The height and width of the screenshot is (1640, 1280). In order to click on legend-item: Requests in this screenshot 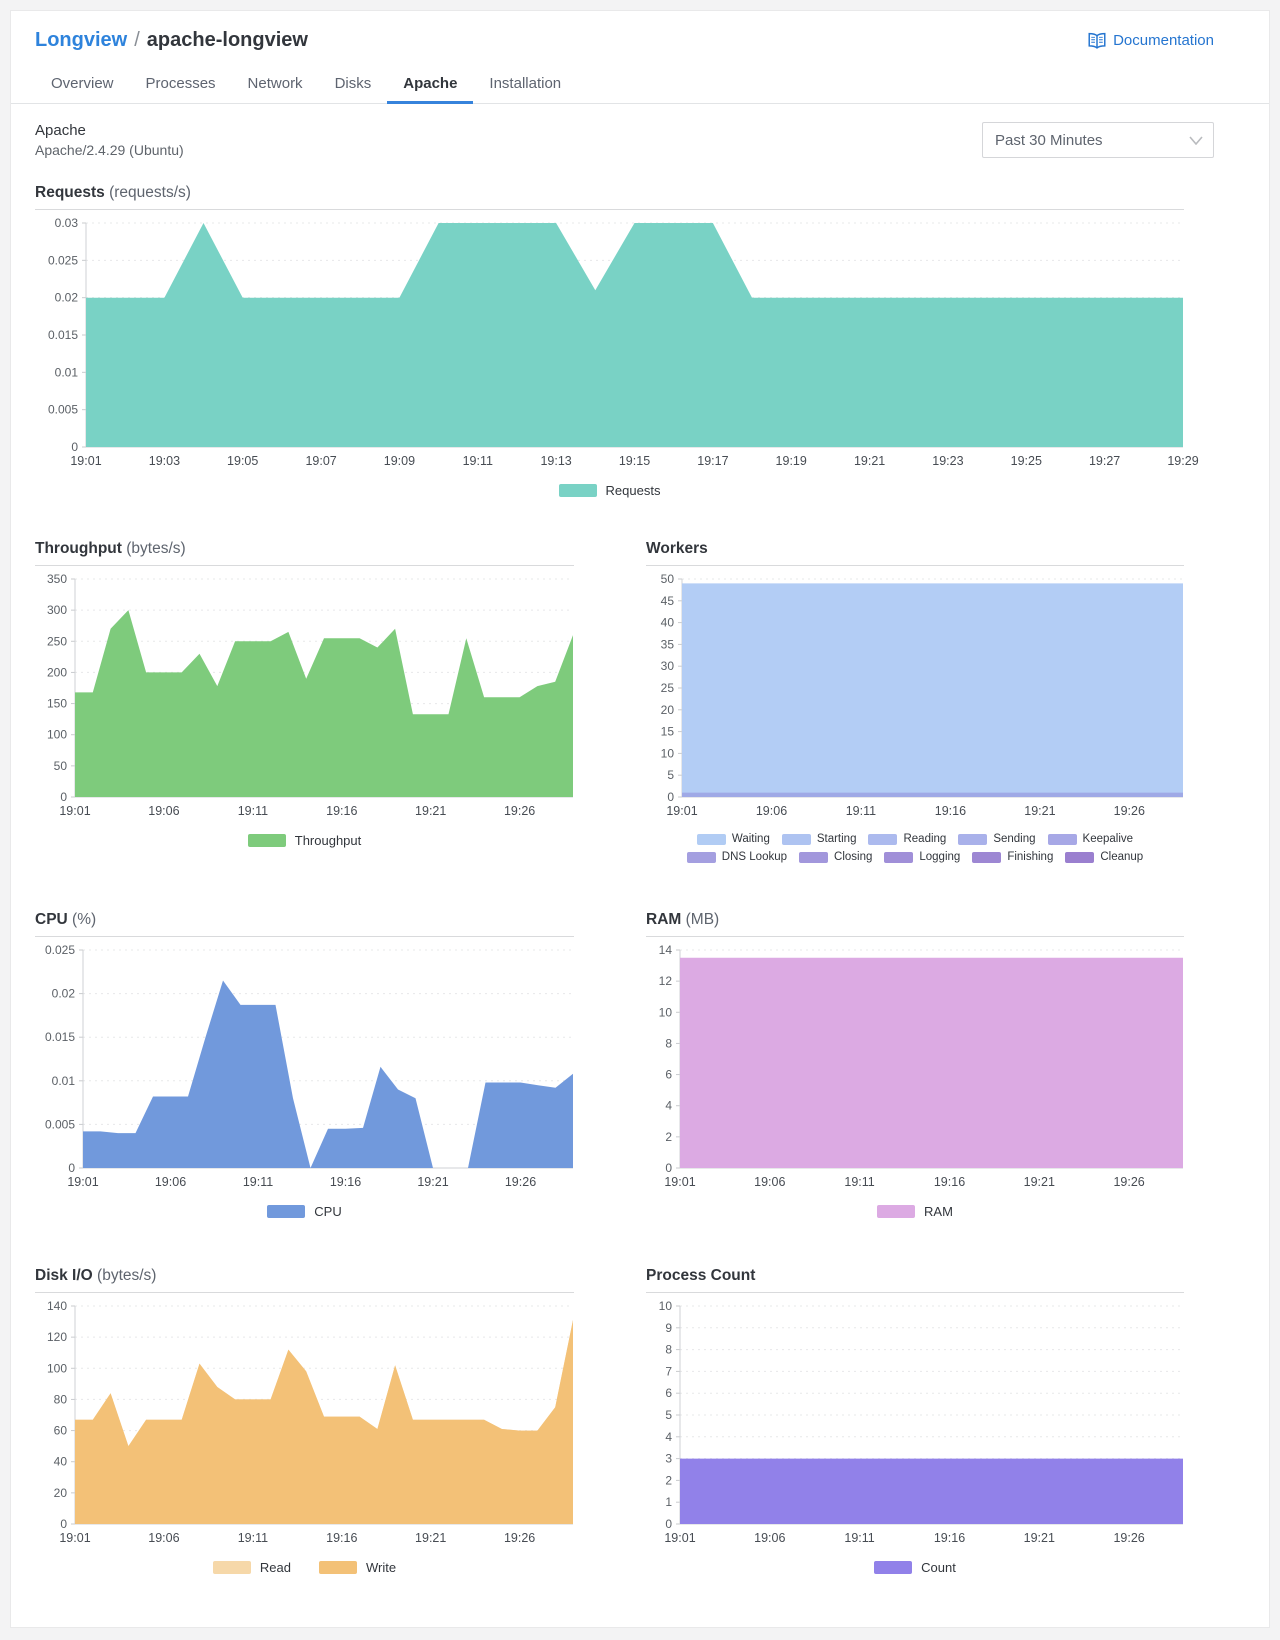, I will do `click(609, 490)`.